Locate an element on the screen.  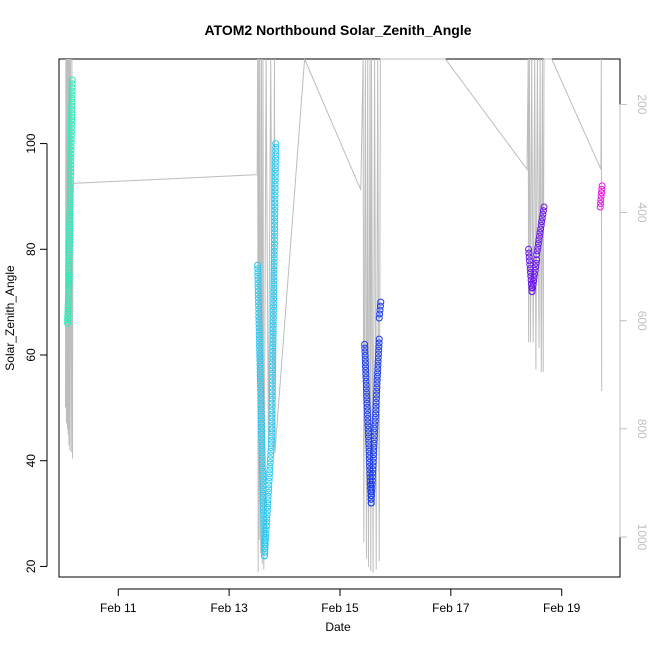
y-tick-label: 60 is located at coordinates (31, 355).